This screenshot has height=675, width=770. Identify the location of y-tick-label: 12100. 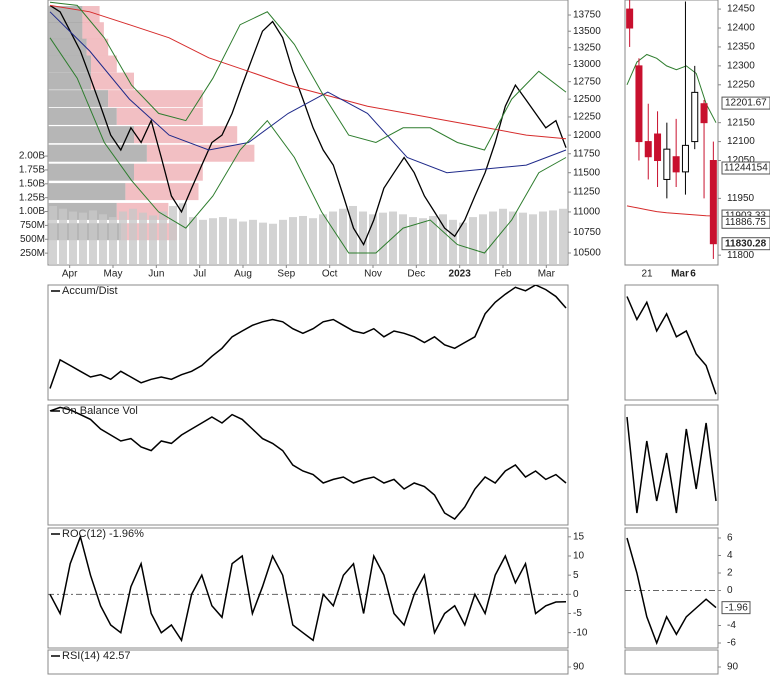
(741, 141).